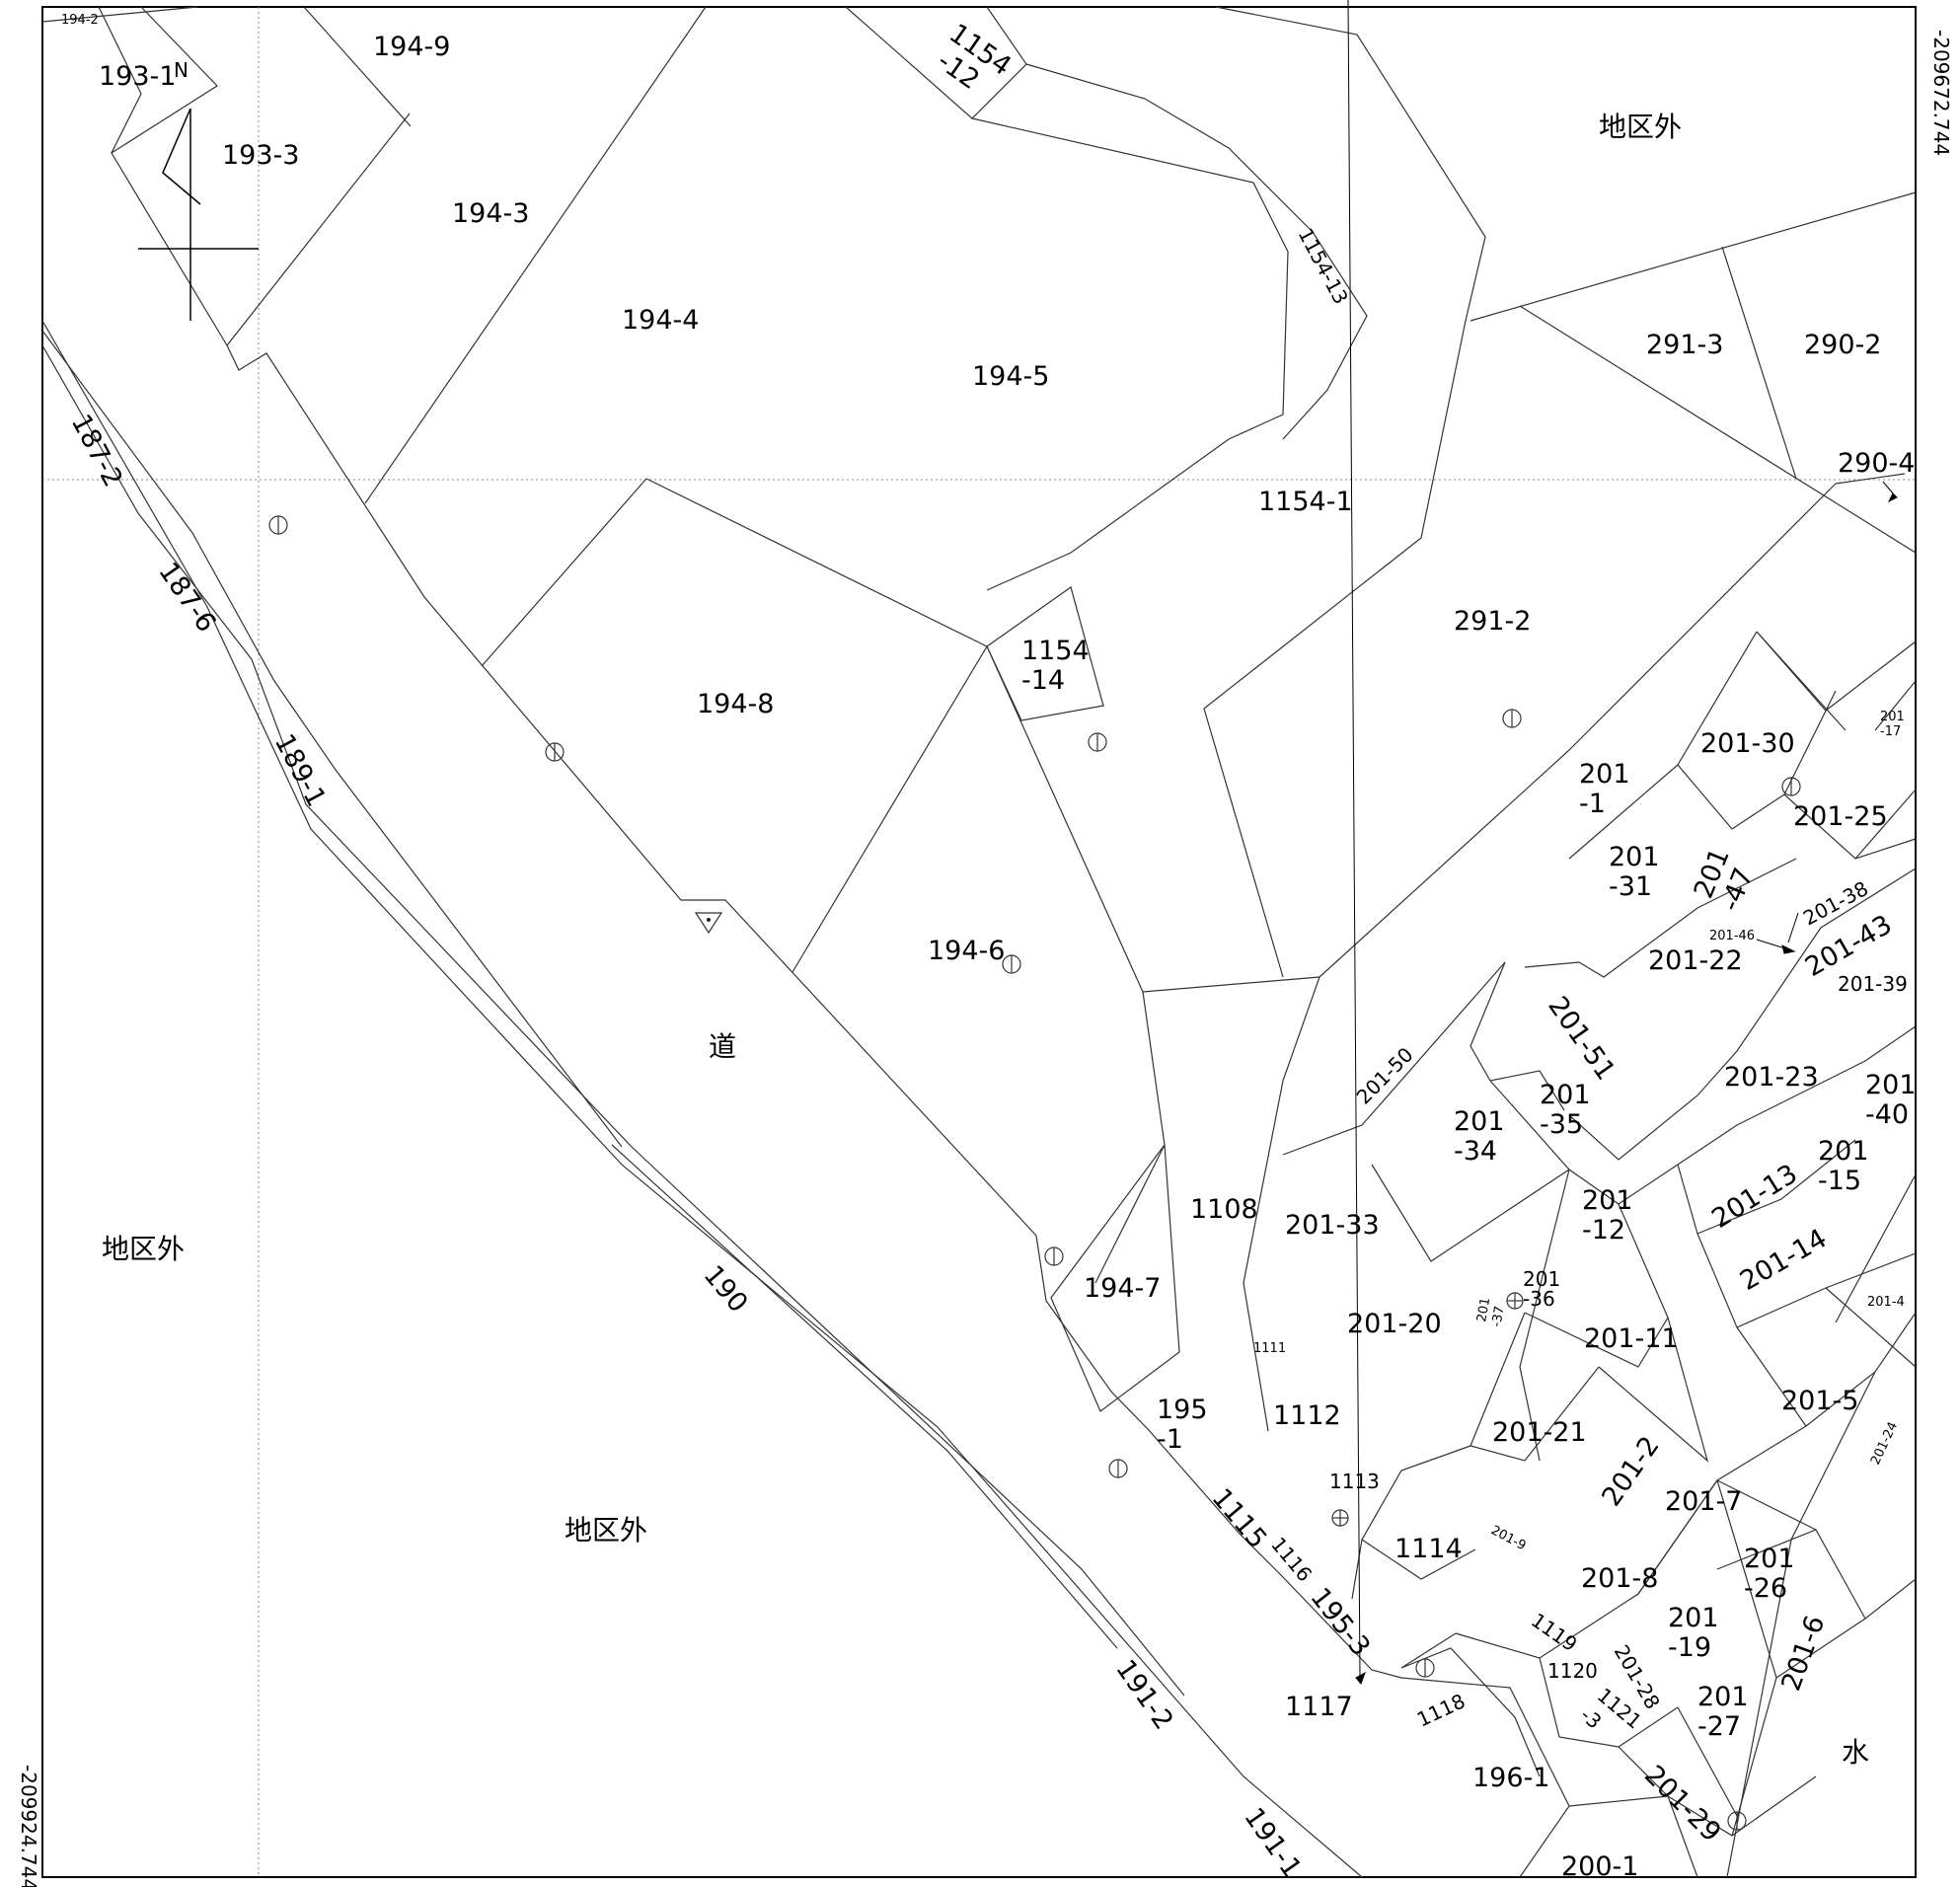  What do you see at coordinates (1475, 1151) in the screenshot?
I see `parcel-label: -34` at bounding box center [1475, 1151].